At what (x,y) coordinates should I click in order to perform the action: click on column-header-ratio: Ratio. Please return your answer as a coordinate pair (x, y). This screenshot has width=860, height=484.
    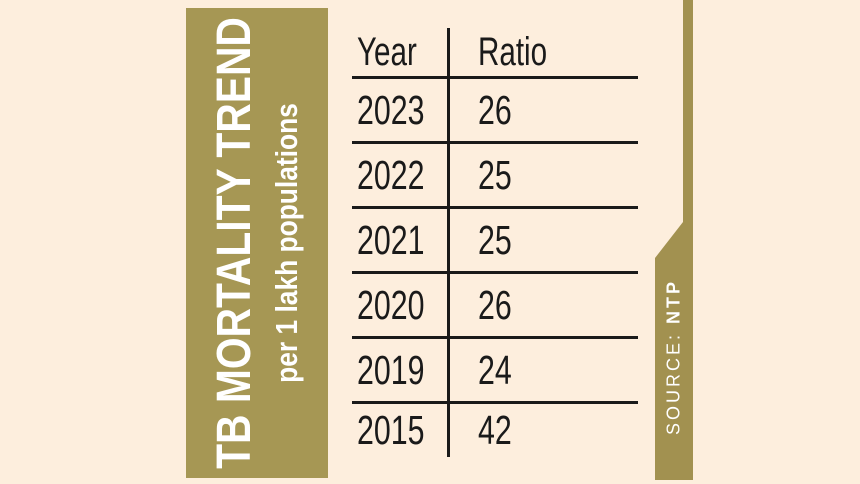
    Looking at the image, I should click on (542, 52).